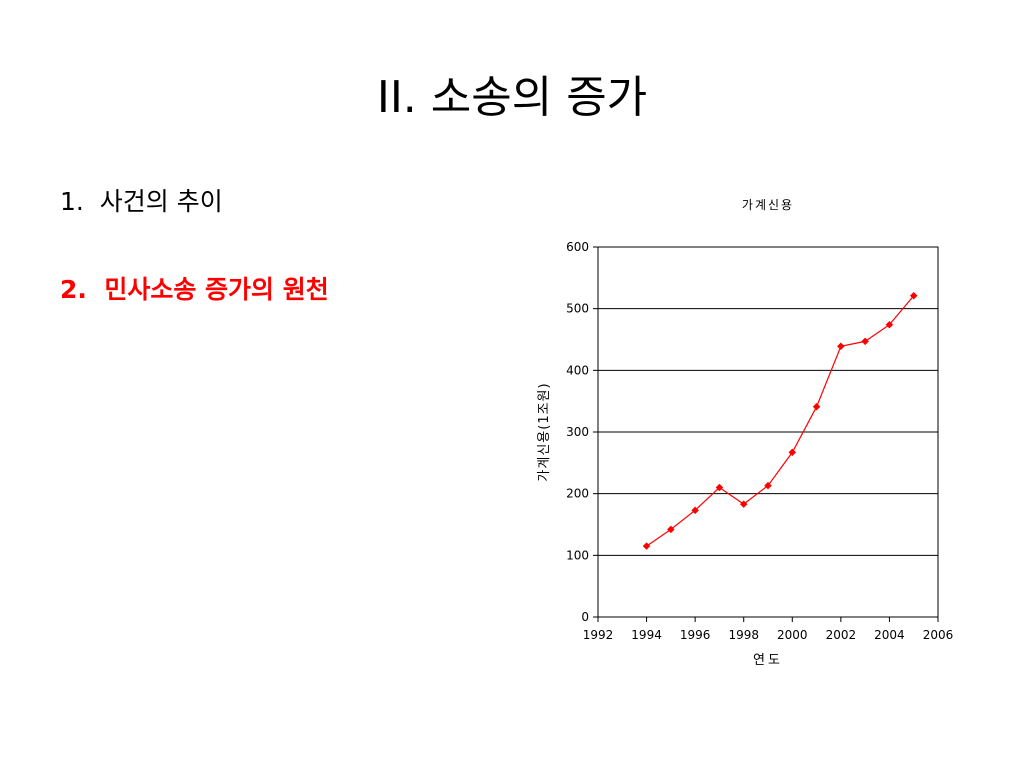 This screenshot has height=768, width=1024. What do you see at coordinates (577, 555) in the screenshot?
I see `y-tick-label: 100` at bounding box center [577, 555].